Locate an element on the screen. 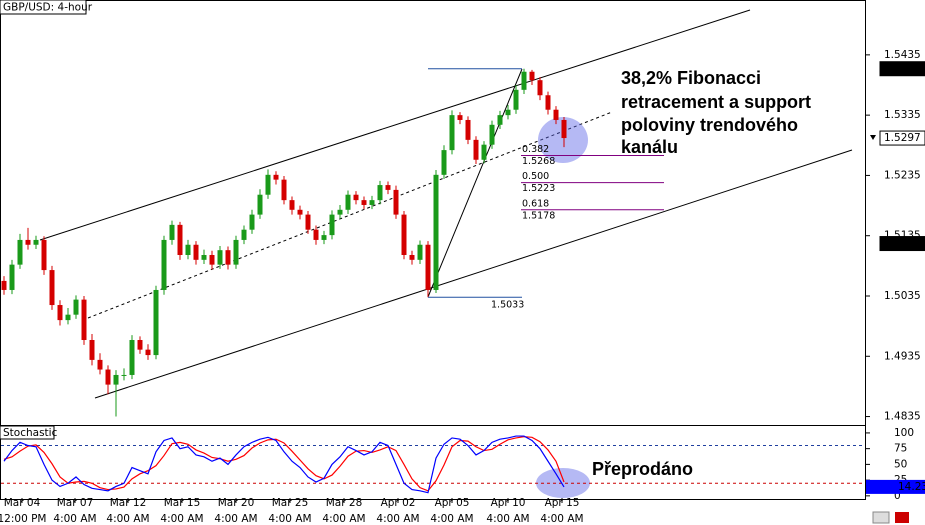  fib-ratio: 0.500 is located at coordinates (535, 176).